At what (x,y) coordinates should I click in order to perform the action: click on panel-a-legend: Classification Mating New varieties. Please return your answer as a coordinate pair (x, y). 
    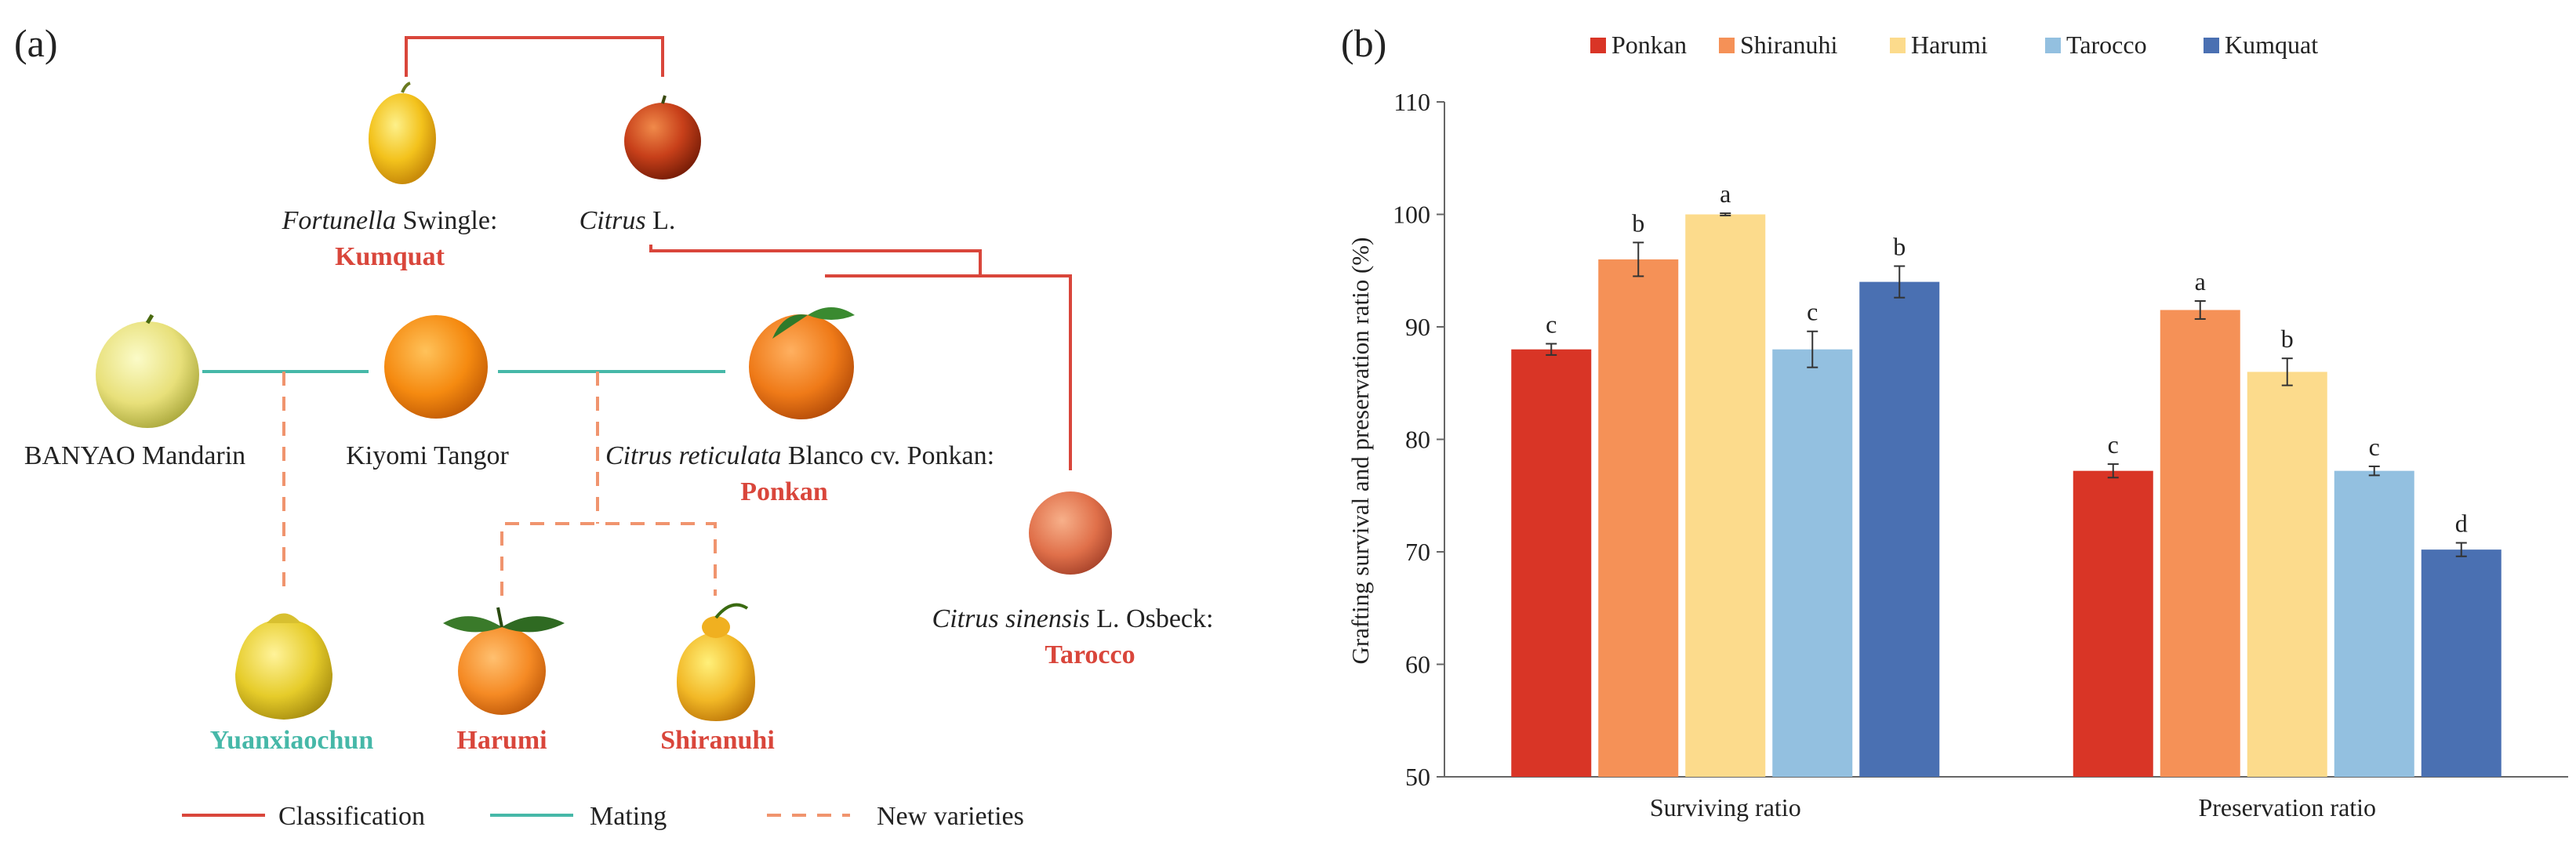
    Looking at the image, I should click on (603, 816).